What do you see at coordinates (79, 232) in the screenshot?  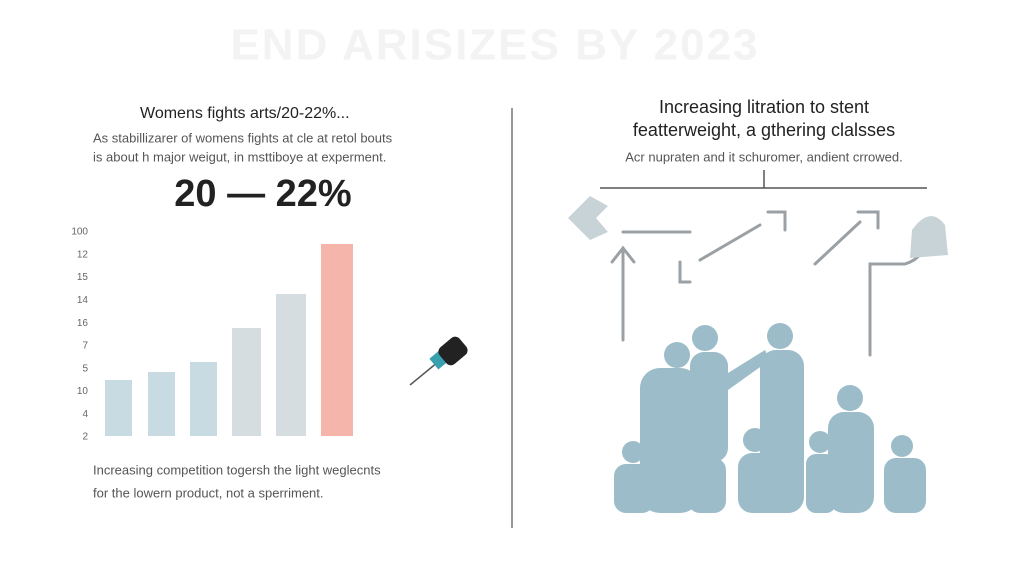 I see `axis-label: 100` at bounding box center [79, 232].